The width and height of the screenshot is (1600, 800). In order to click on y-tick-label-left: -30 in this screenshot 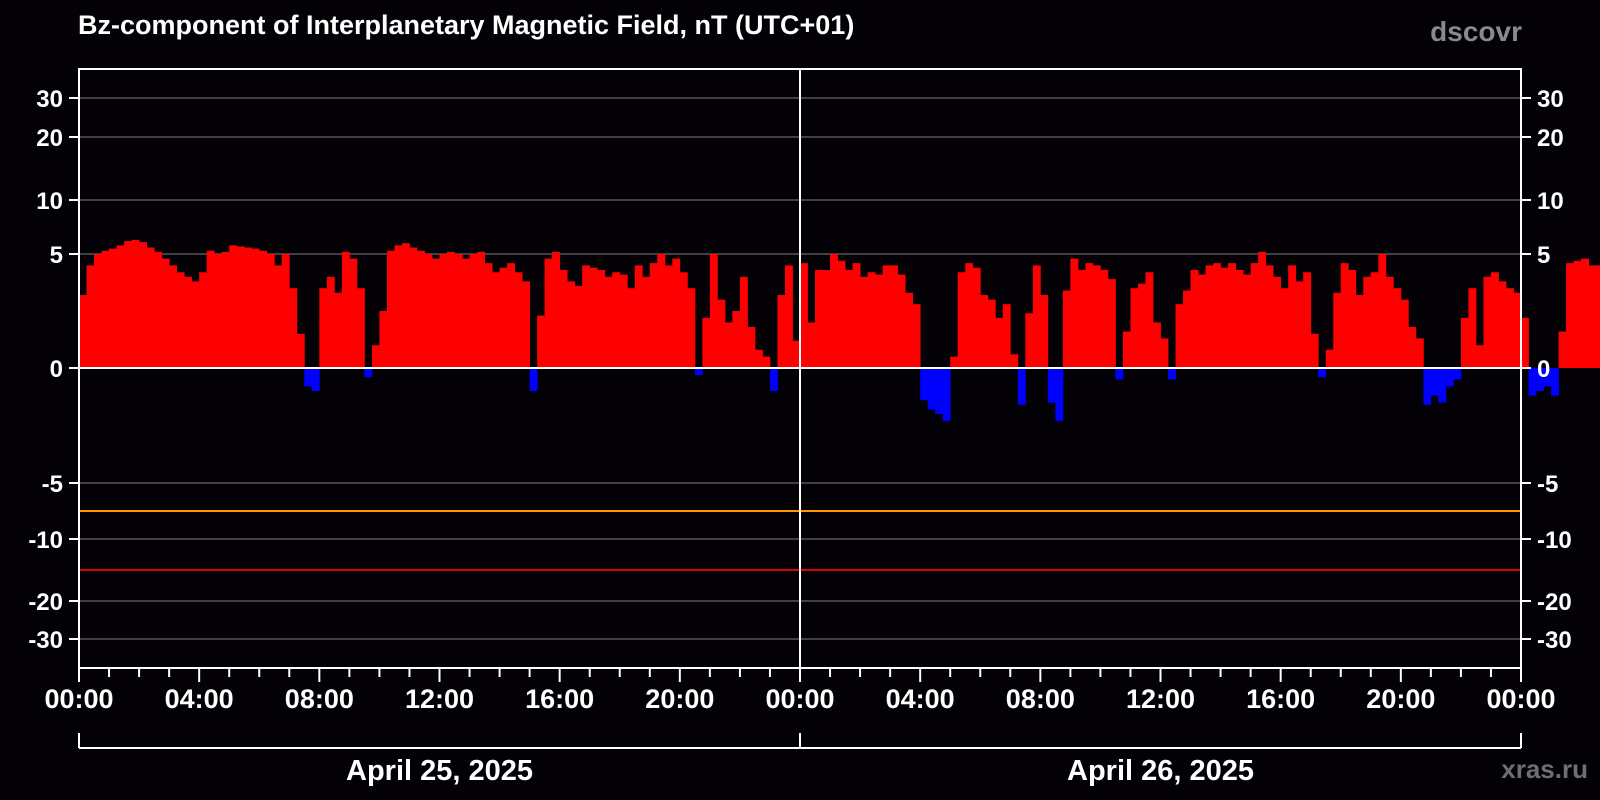, I will do `click(45, 640)`.